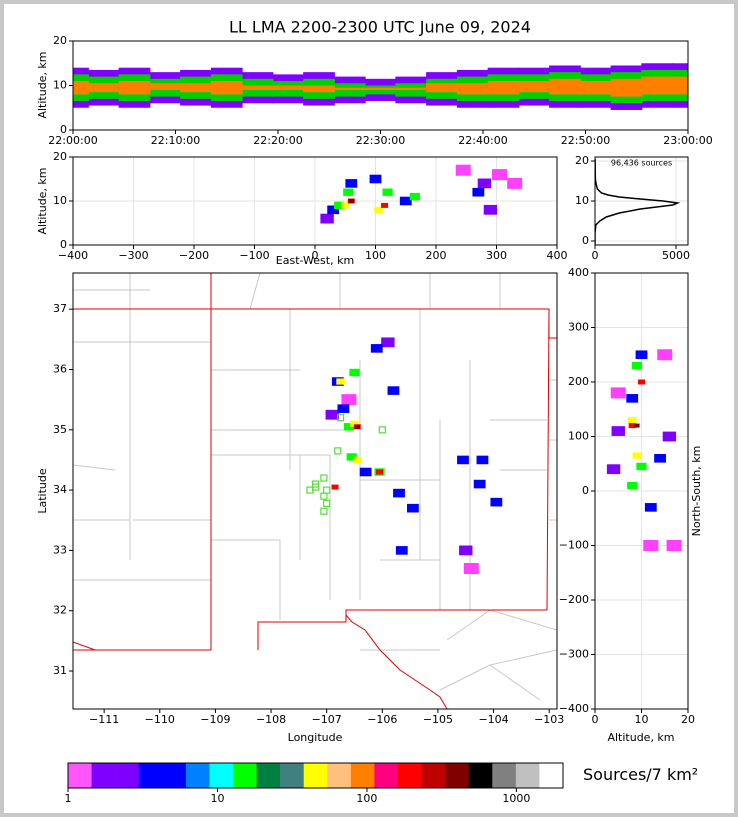 This screenshot has height=817, width=738. Describe the element at coordinates (493, 719) in the screenshot. I see `x-tick-label: −104` at that location.